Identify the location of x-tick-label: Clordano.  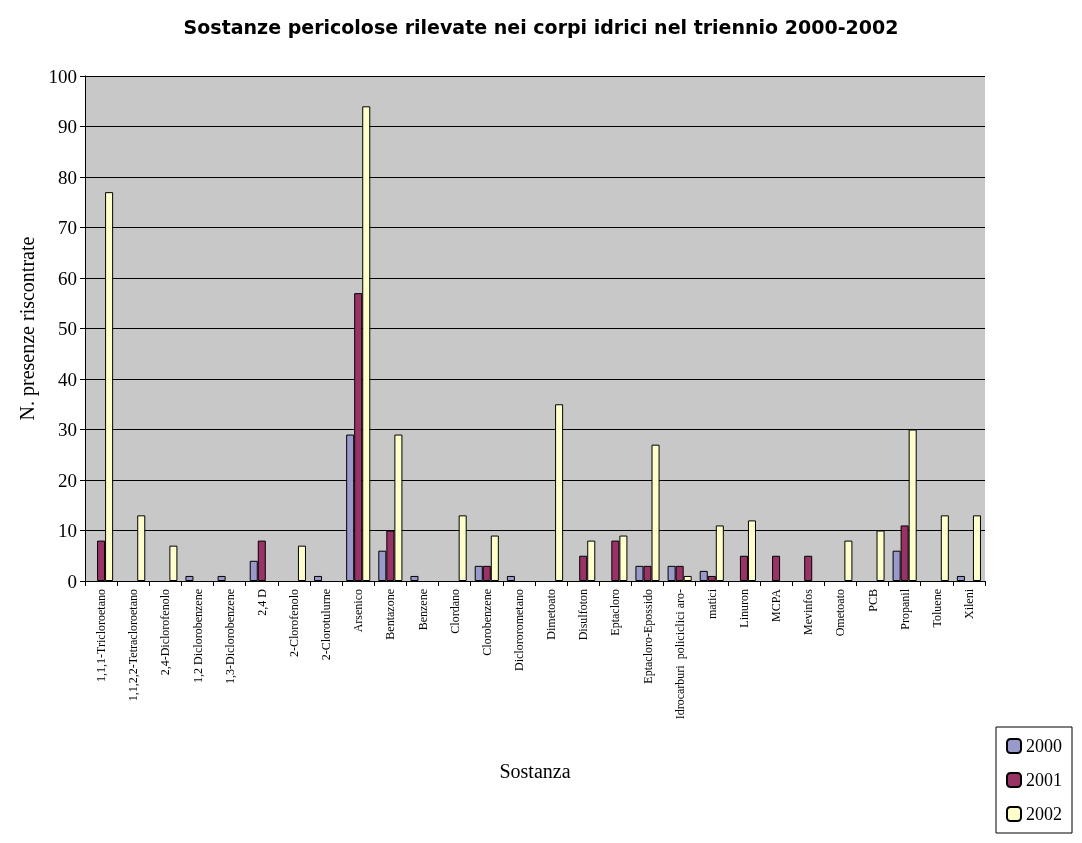
(454, 611).